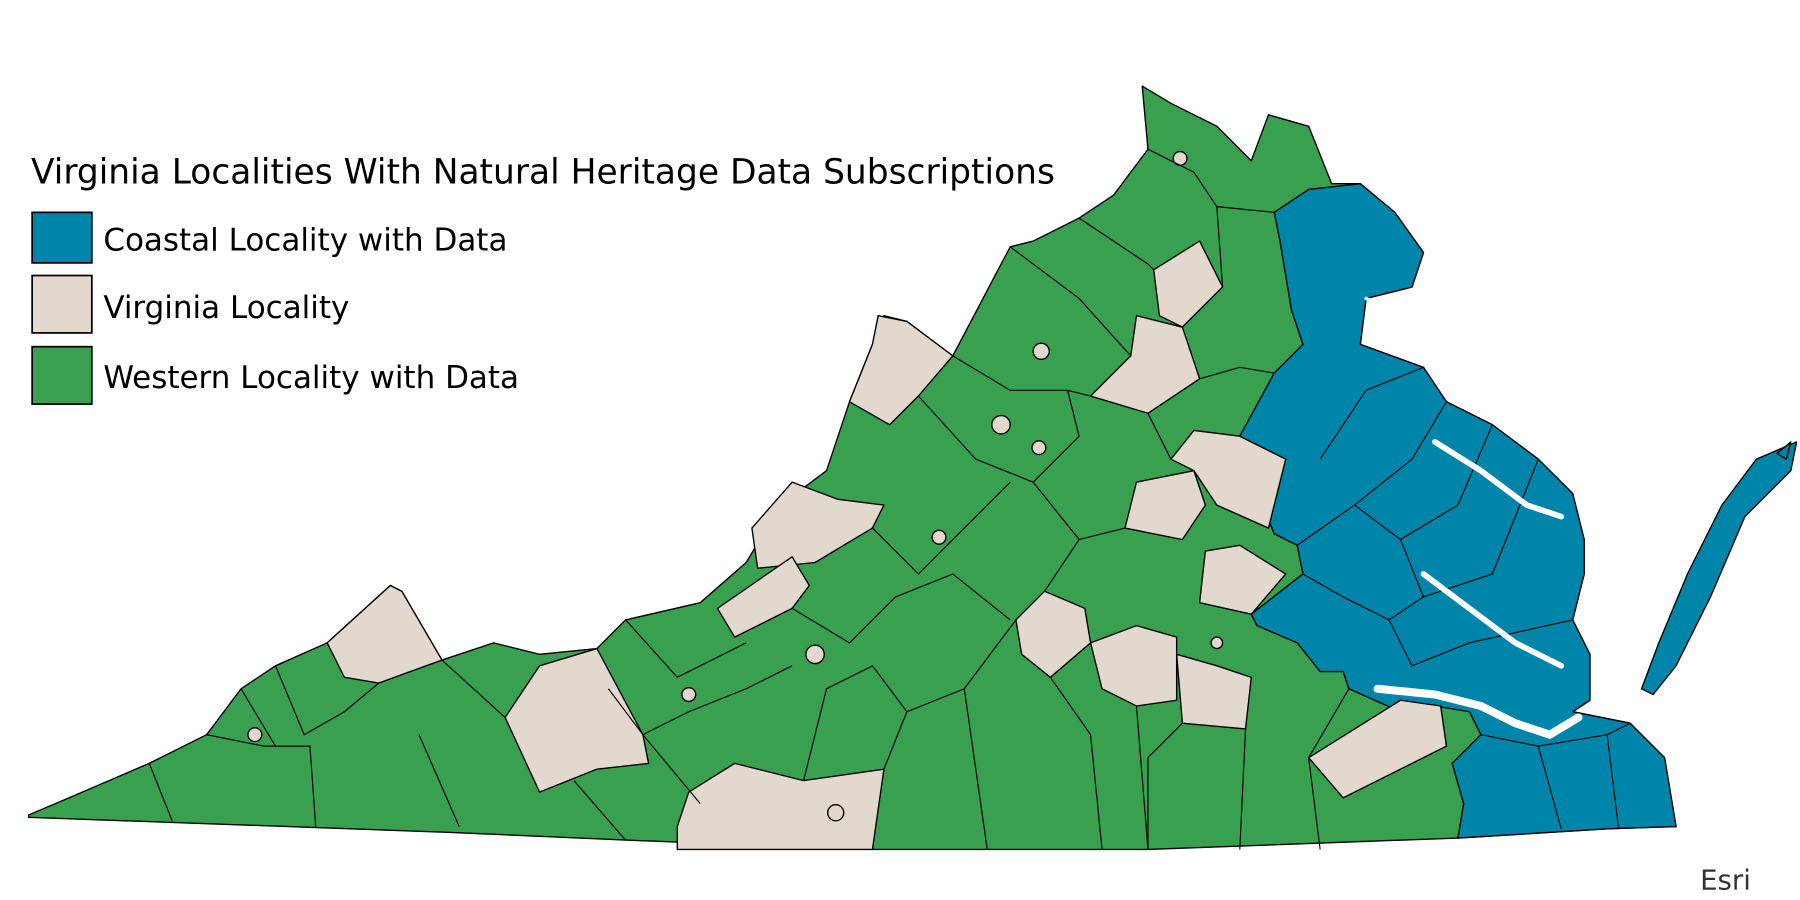 This screenshot has width=1800, height=900. Describe the element at coordinates (62, 237) in the screenshot. I see `legend-swatch-coastal` at that location.